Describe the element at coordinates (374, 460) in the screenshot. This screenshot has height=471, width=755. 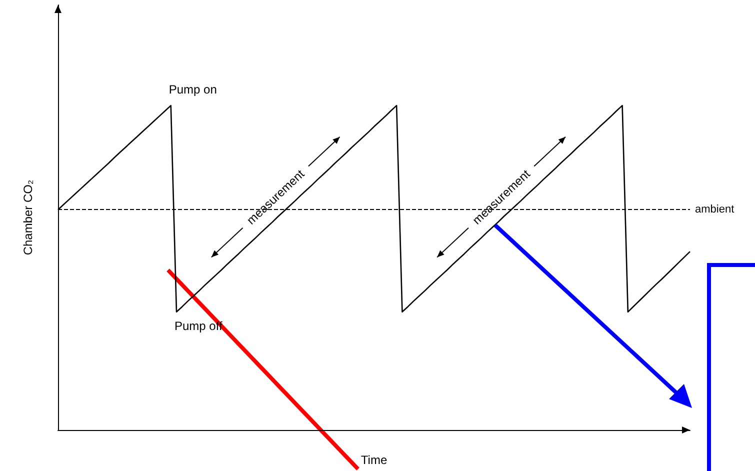
I see `x-axis-title: Time` at that location.